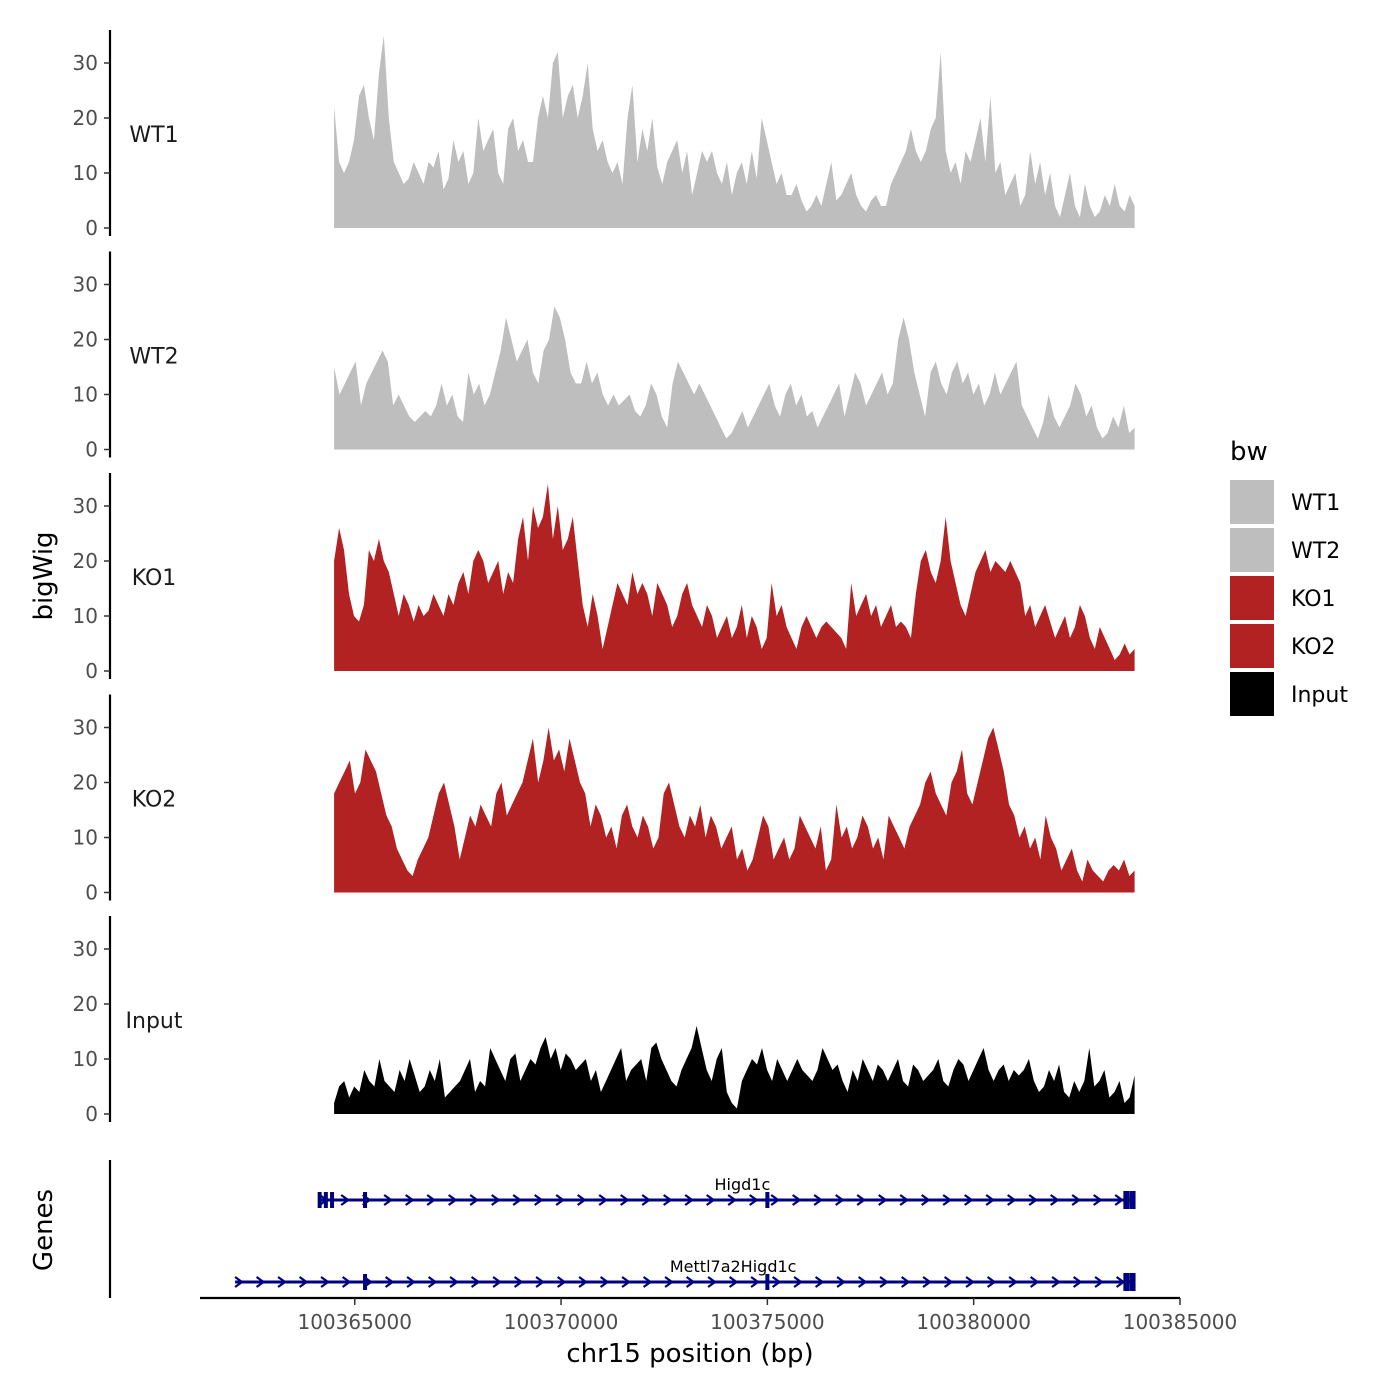 Image resolution: width=1400 pixels, height=1400 pixels. Describe the element at coordinates (733, 1266) in the screenshot. I see `gene-label: Mettl7a2Higd1c` at that location.